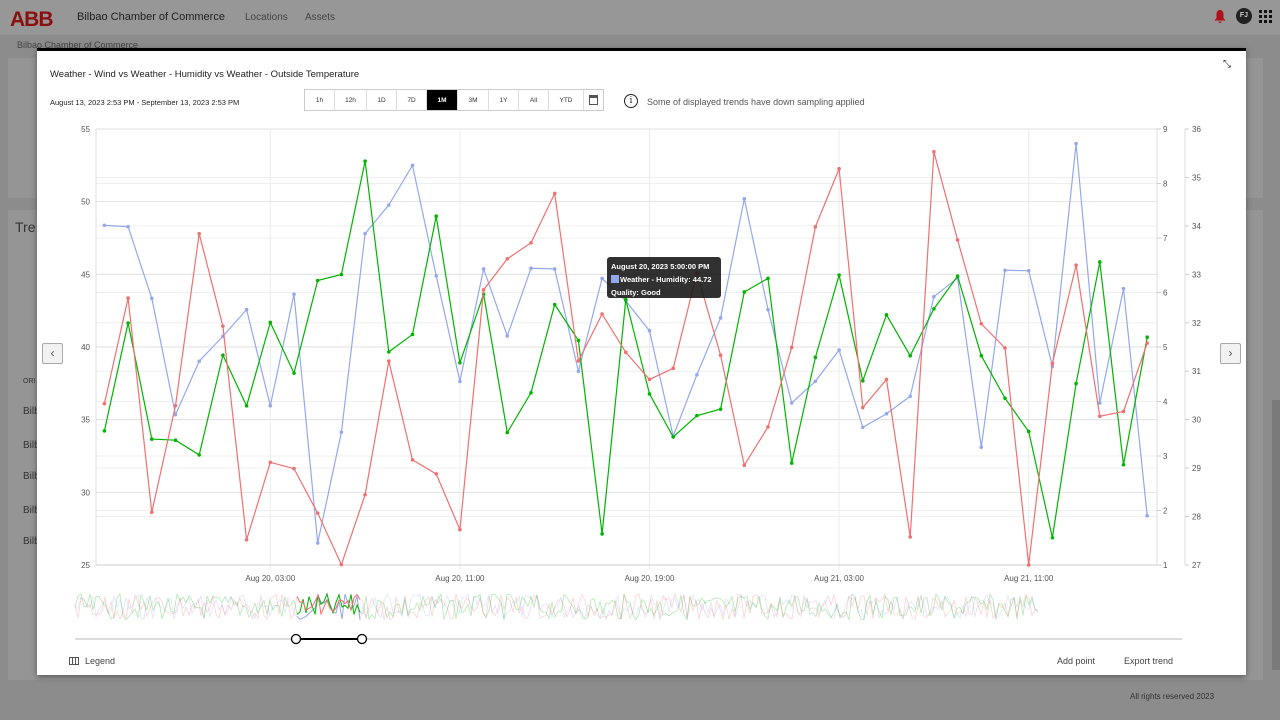 The width and height of the screenshot is (1280, 720). I want to click on range-1m: 1M, so click(442, 100).